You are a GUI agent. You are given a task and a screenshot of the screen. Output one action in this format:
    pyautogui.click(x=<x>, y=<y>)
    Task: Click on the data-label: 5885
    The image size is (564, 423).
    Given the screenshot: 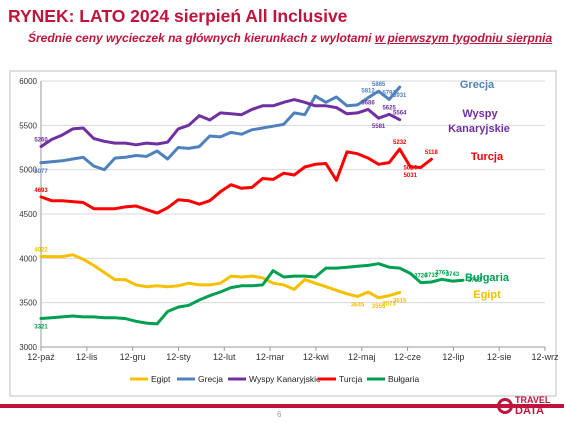 What is the action you would take?
    pyautogui.click(x=379, y=85)
    